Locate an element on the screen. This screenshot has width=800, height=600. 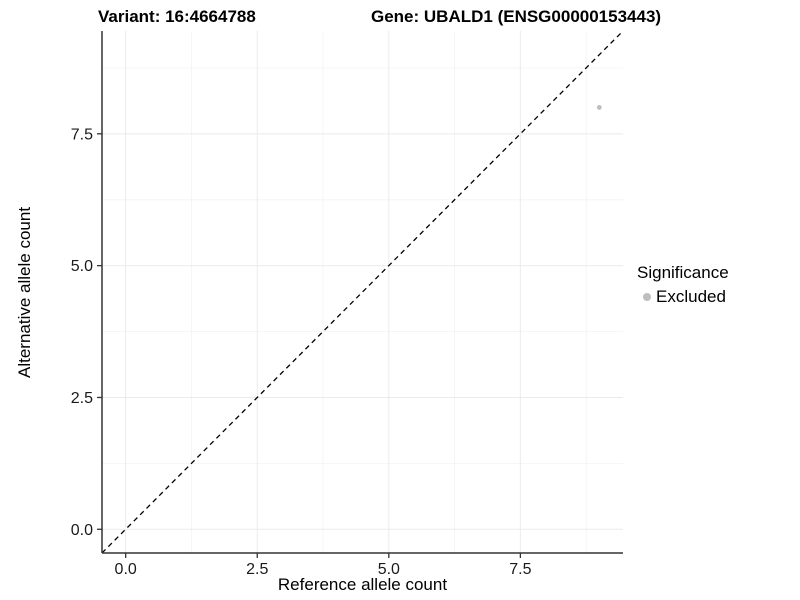
x-tick-label: 7.5 is located at coordinates (520, 569).